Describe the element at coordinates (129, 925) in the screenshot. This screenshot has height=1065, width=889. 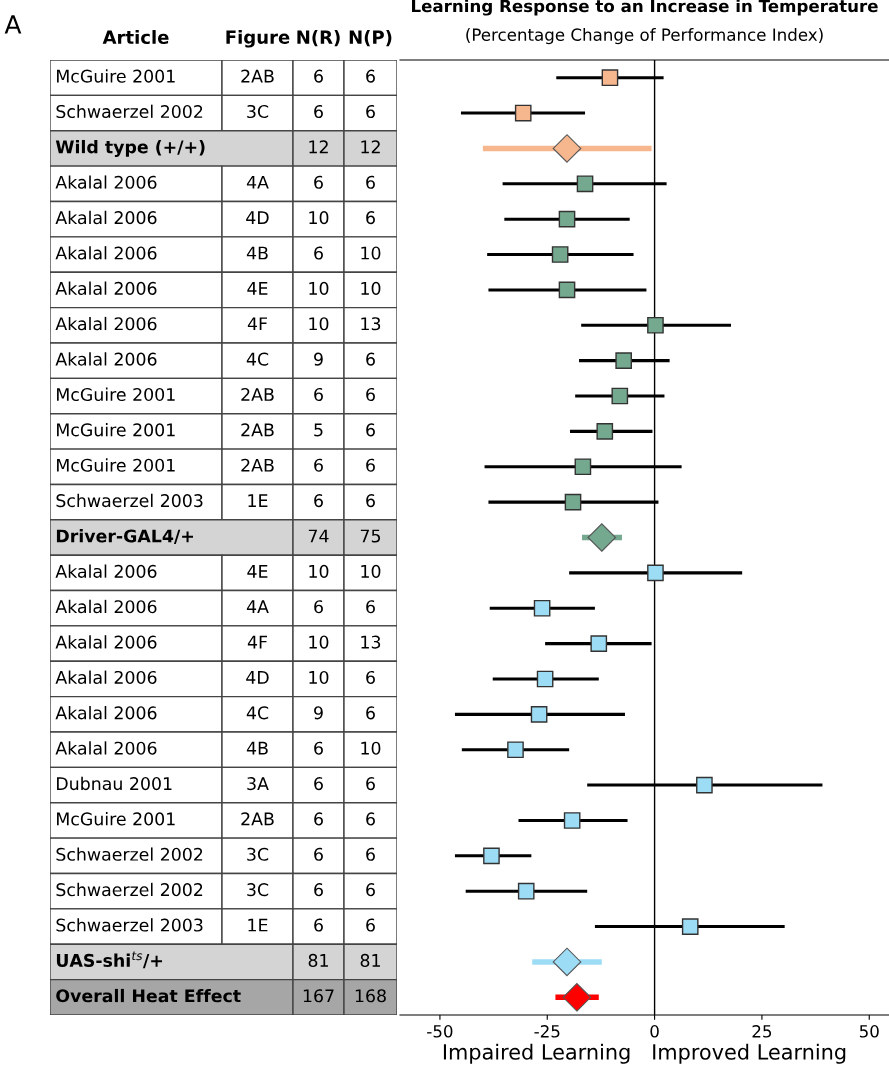
I see `text: Schwaerzel 2003` at that location.